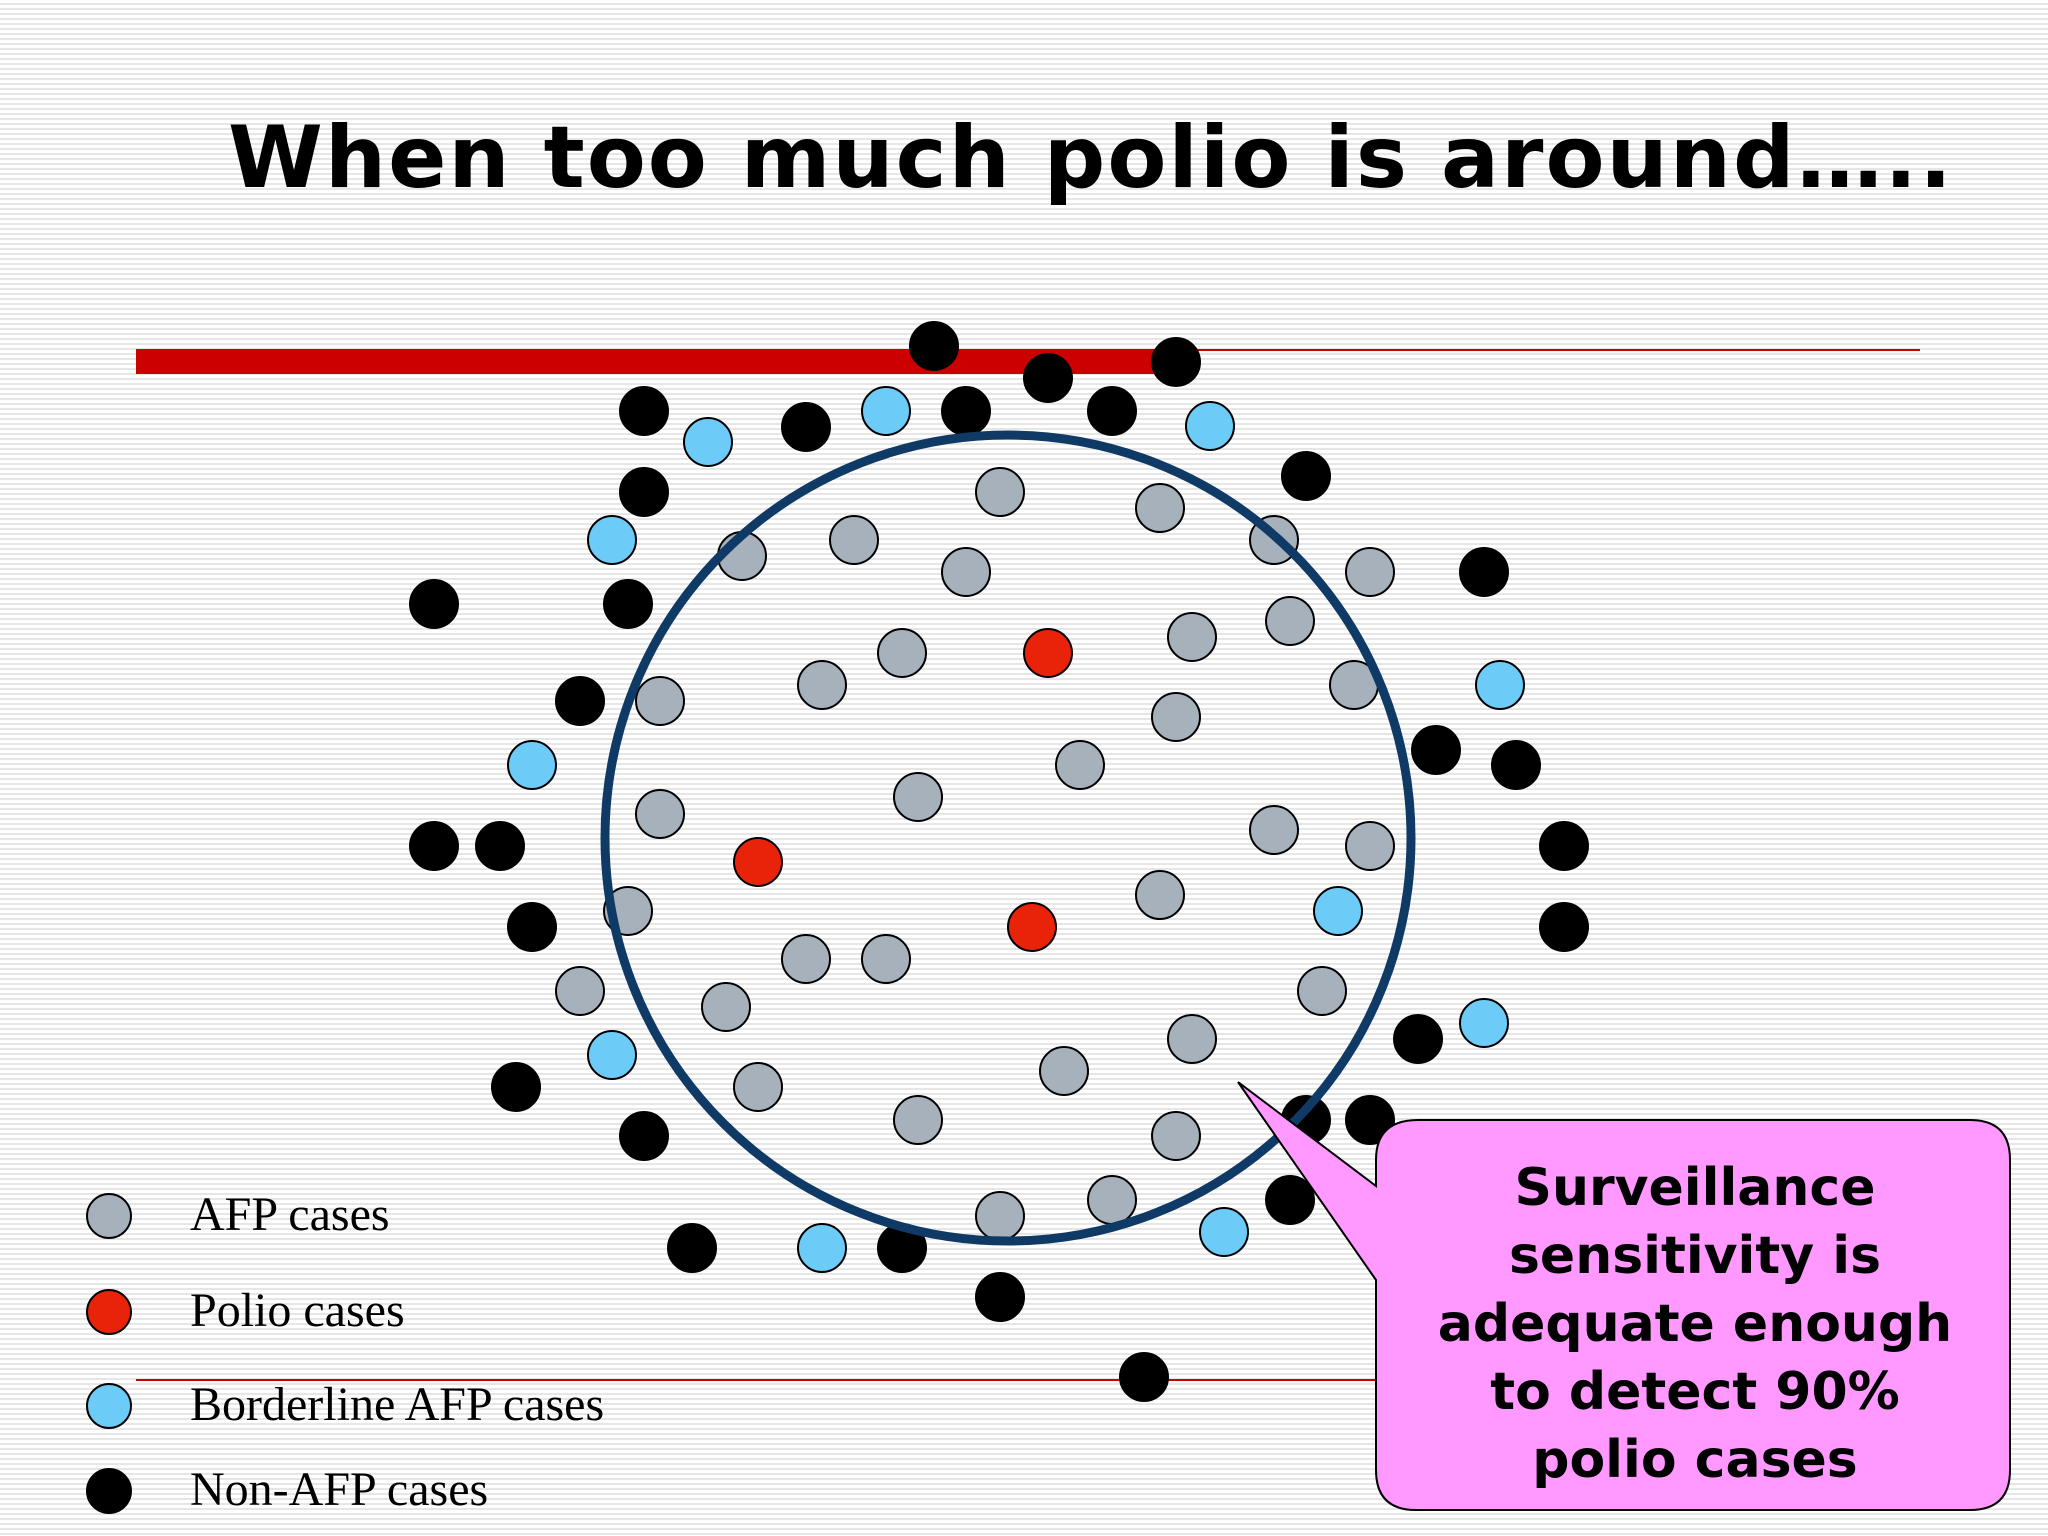 The height and width of the screenshot is (1536, 2048). Describe the element at coordinates (1695, 1392) in the screenshot. I see `callout-line-4: to detect 90%` at that location.